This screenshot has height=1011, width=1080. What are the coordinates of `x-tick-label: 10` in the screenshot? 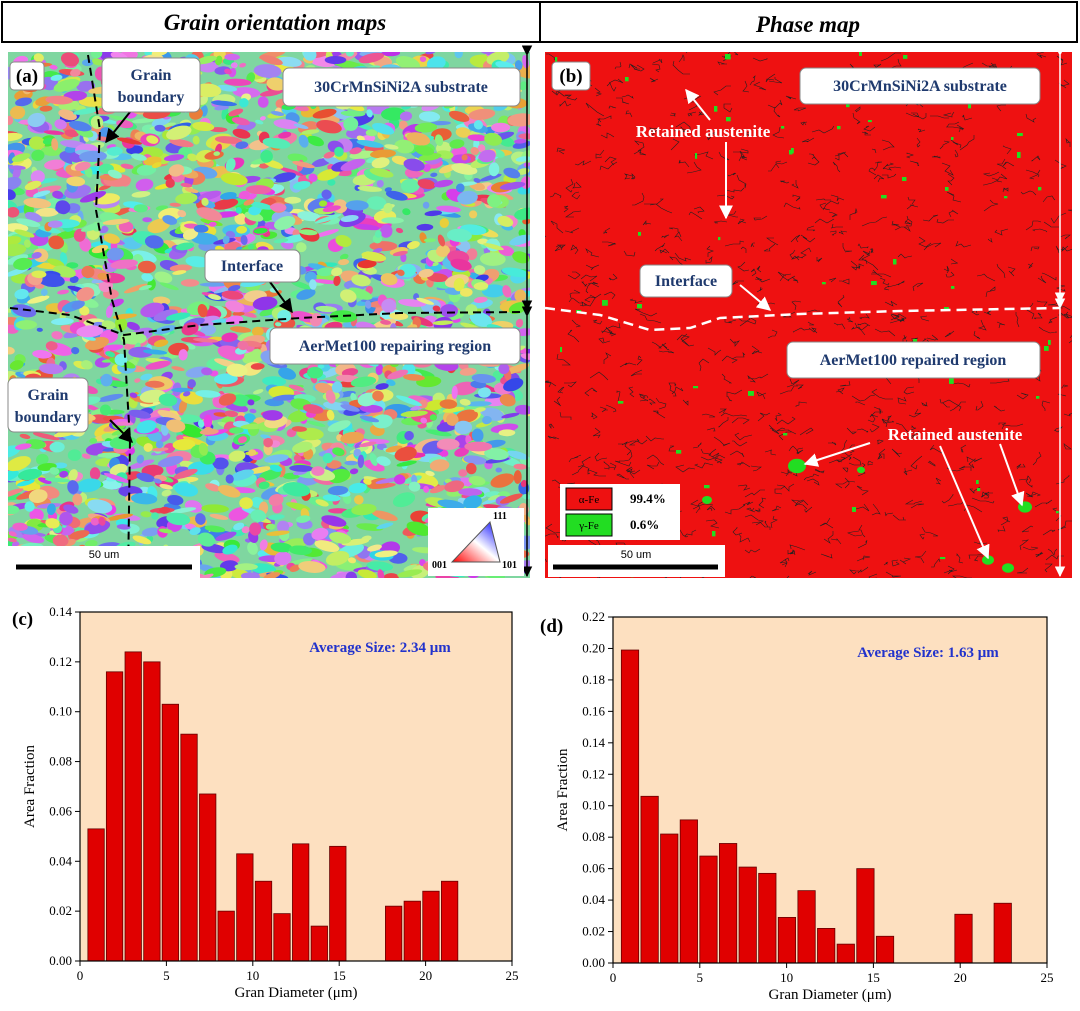 It's located at (252, 975).